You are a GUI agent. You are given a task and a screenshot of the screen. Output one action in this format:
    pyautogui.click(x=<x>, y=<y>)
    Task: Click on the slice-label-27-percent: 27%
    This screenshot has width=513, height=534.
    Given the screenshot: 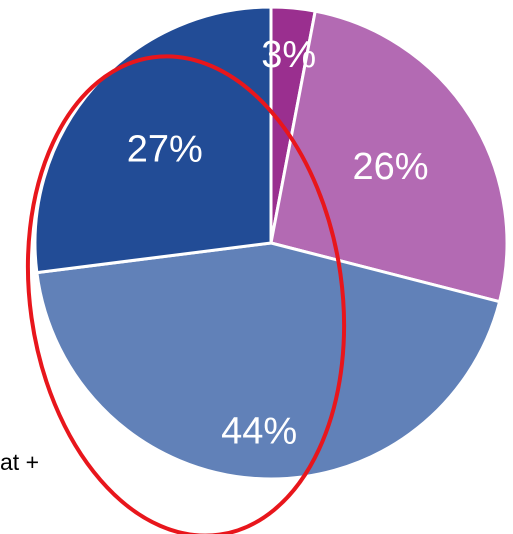 What is the action you would take?
    pyautogui.click(x=165, y=149)
    